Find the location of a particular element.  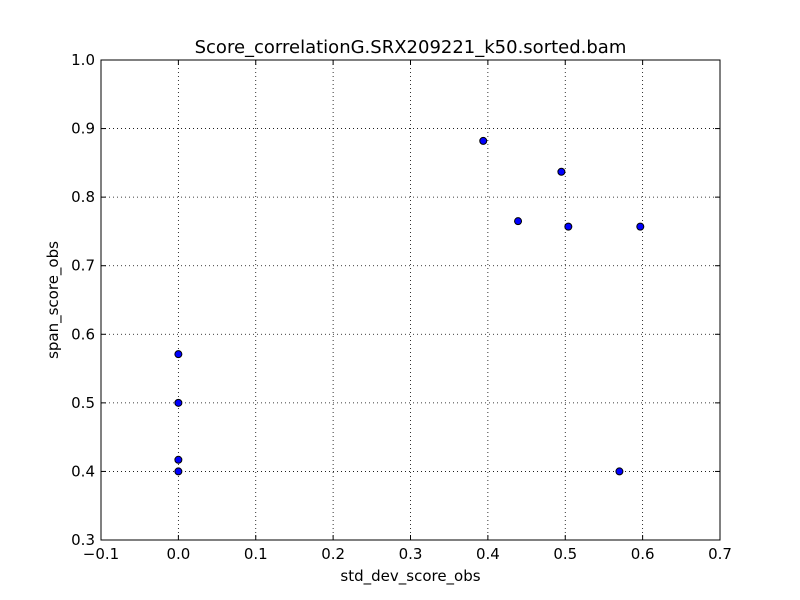

x-tick-label: 0.2 is located at coordinates (333, 554).